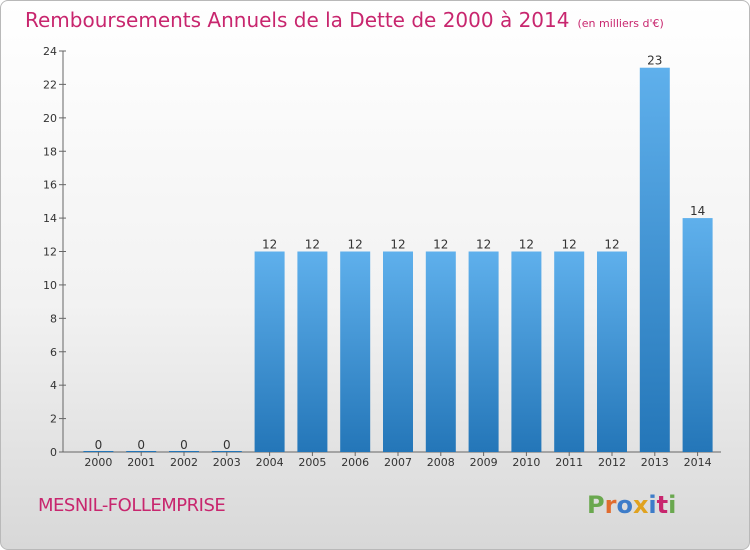 The width and height of the screenshot is (750, 550). What do you see at coordinates (620, 23) in the screenshot?
I see `chart-unit: (en milliers d'€)` at bounding box center [620, 23].